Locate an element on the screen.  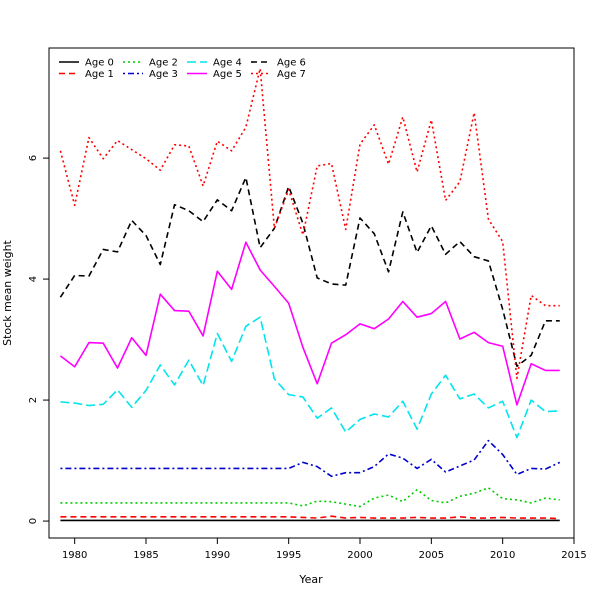
x-tick-label-2: 1990 is located at coordinates (217, 555).